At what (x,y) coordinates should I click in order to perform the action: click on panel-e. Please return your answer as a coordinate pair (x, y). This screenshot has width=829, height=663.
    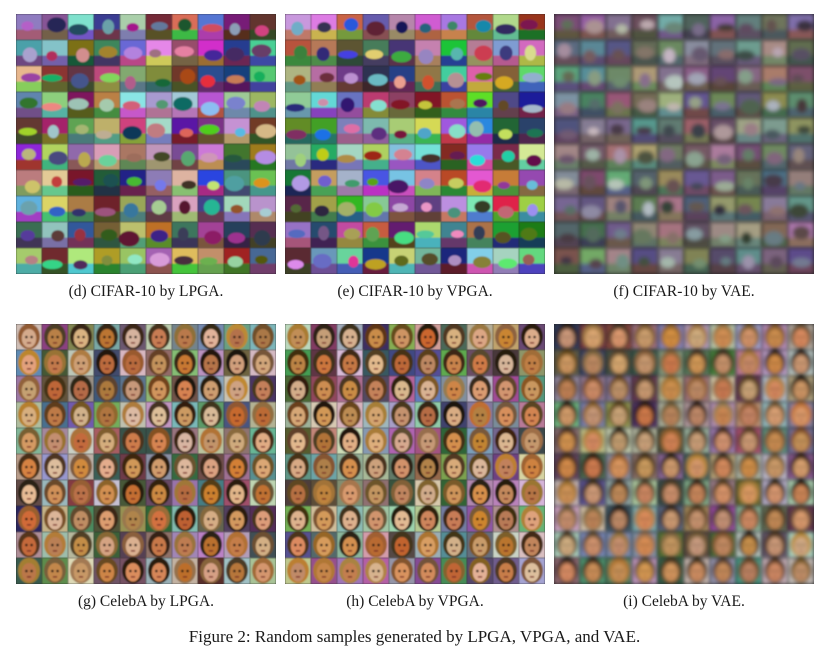
    Looking at the image, I should click on (415, 144).